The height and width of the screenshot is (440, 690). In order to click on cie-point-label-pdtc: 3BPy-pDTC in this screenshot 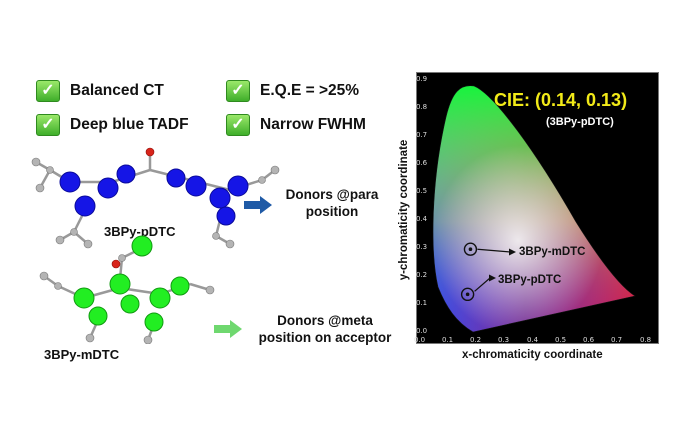, I will do `click(530, 280)`.